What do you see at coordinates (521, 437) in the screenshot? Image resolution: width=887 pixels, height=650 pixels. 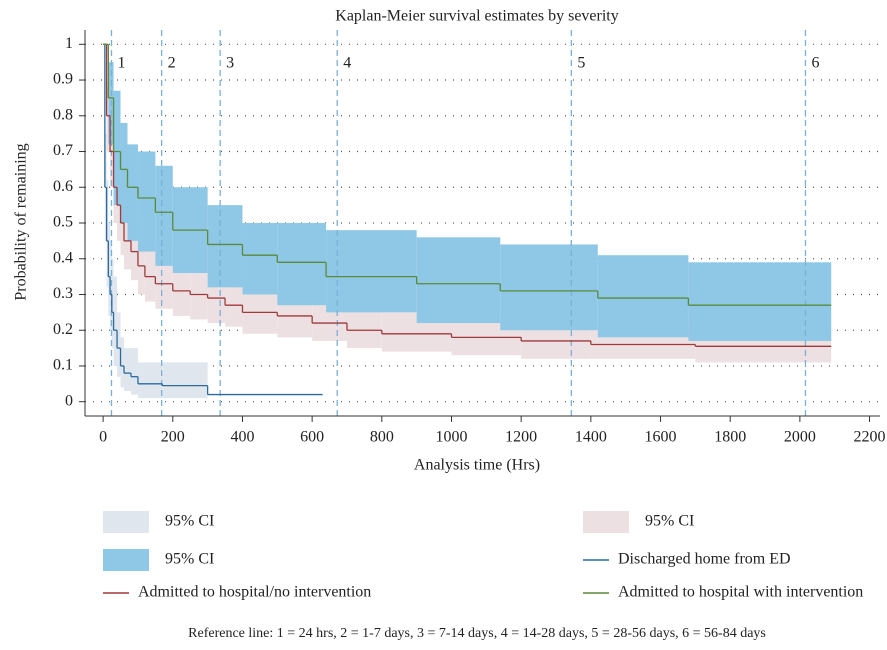 I see `x-tick-label: 1200` at bounding box center [521, 437].